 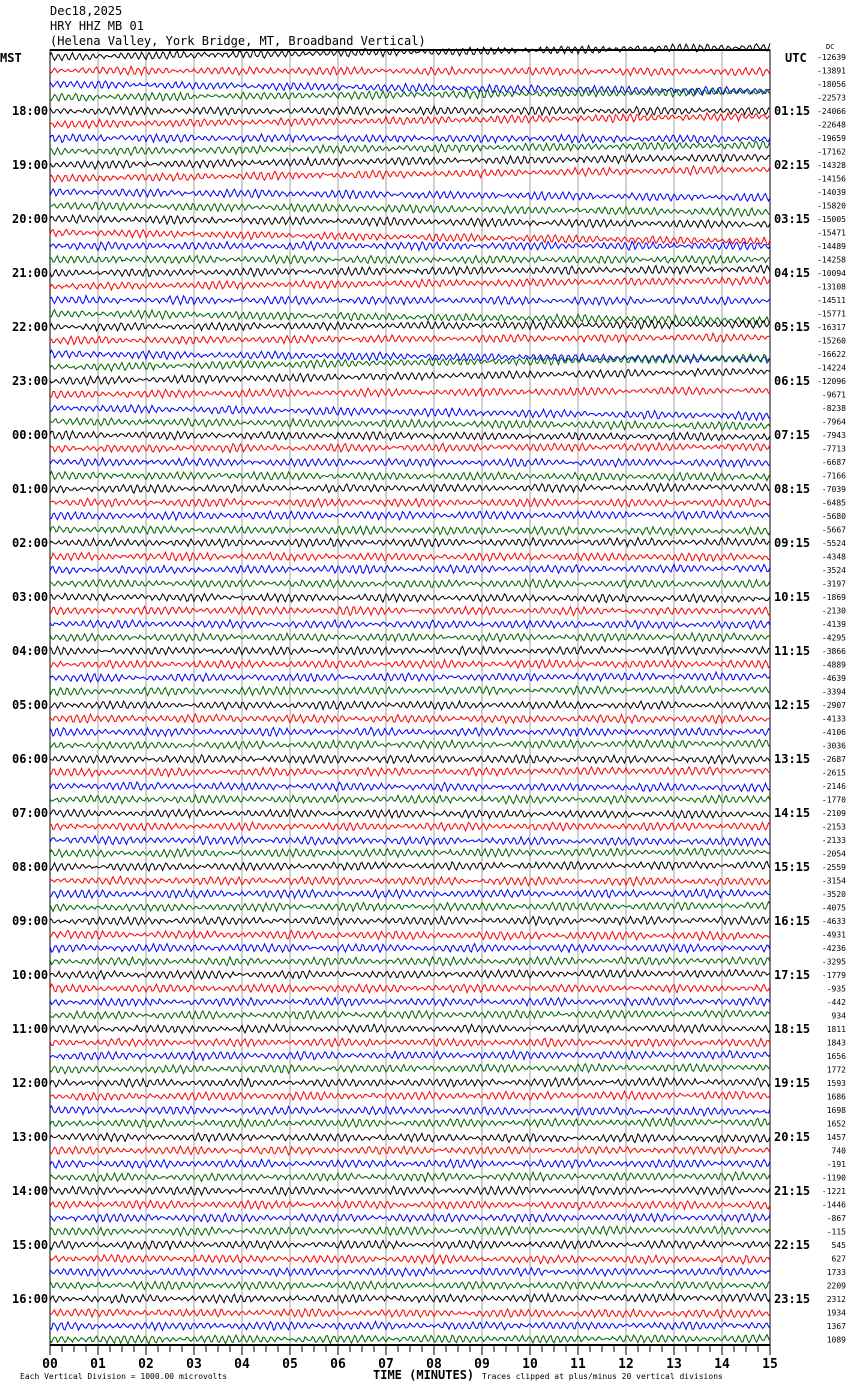 I want to click on left-hour-label: 11:00, so click(x=30, y=1029).